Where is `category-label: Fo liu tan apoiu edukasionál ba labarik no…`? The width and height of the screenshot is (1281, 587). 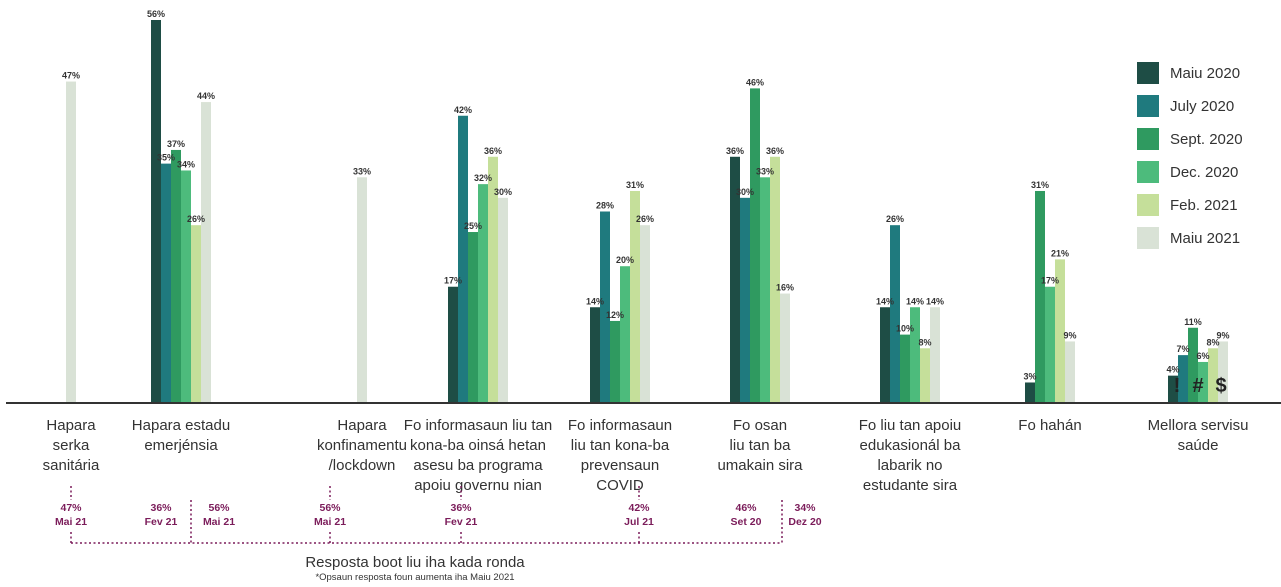
category-label: Fo liu tan apoiu edukasionál ba labarik no… is located at coordinates (910, 455).